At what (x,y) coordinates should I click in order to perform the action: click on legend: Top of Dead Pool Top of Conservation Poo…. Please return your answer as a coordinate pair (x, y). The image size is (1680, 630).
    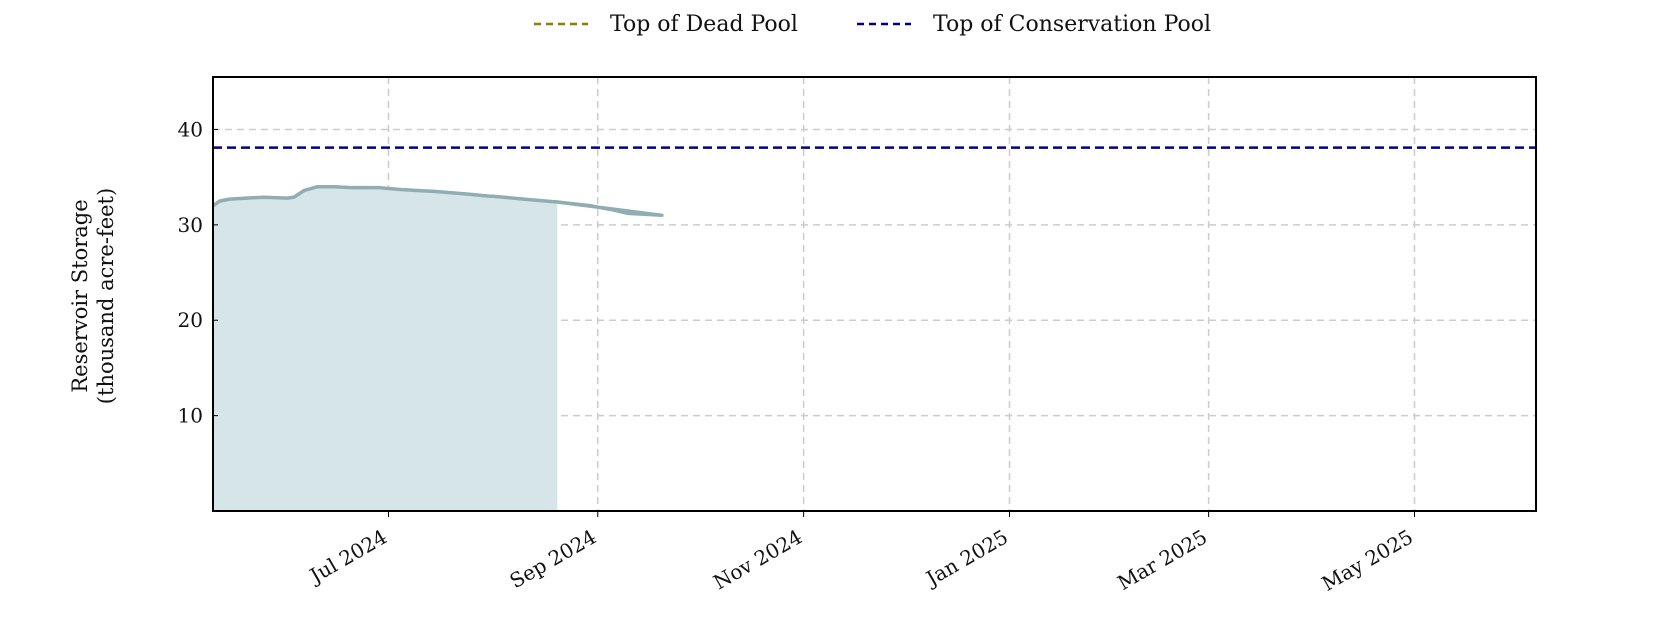
    Looking at the image, I should click on (872, 24).